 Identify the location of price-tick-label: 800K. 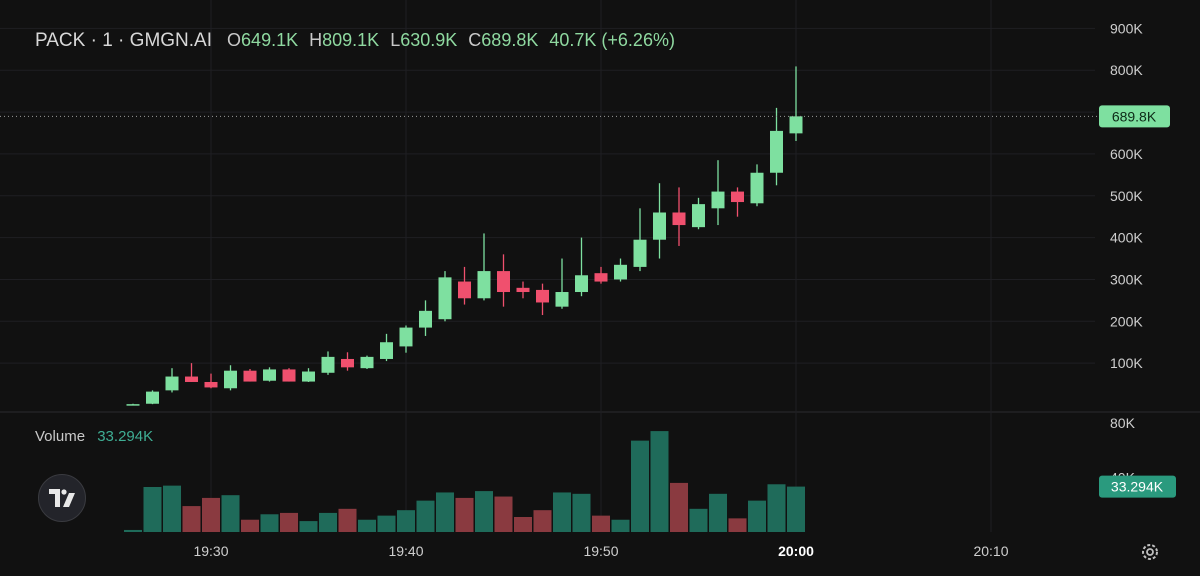
(1126, 70).